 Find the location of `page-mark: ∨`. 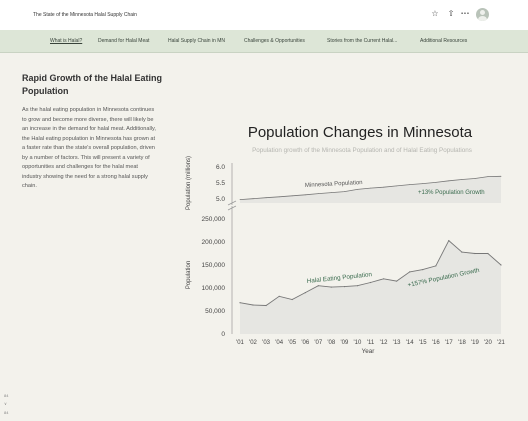

page-mark: ∨ is located at coordinates (5, 403).